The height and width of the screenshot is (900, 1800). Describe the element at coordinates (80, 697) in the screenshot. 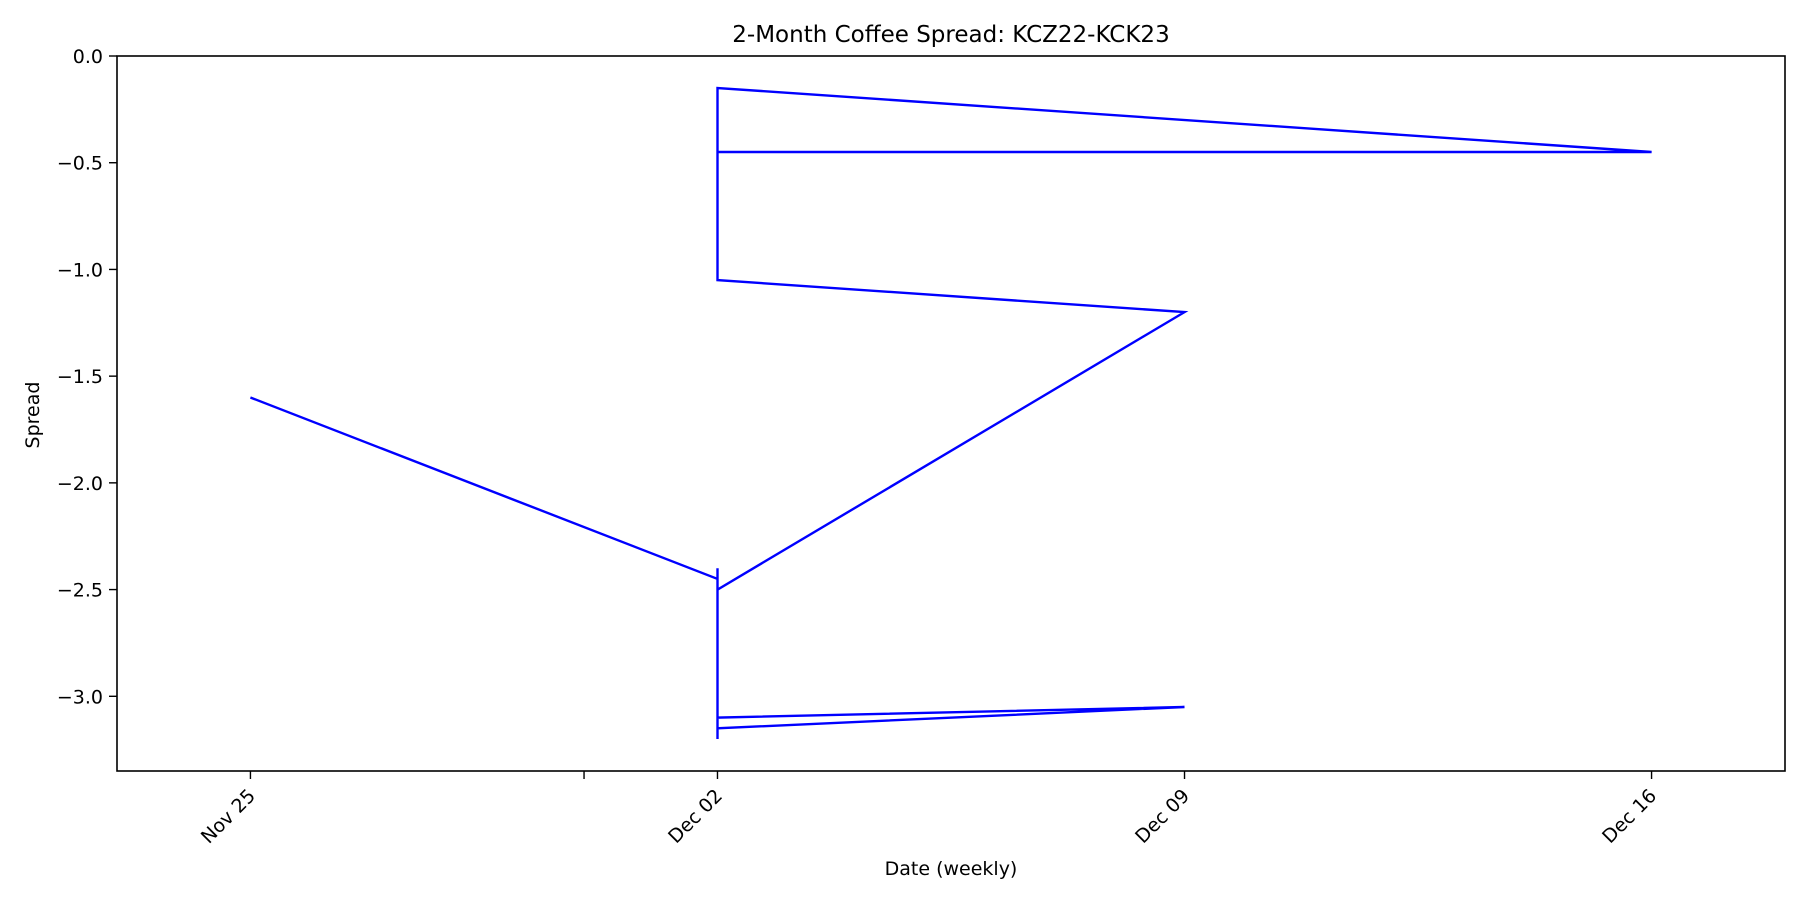

I see `y-tick-label: −3.0` at that location.